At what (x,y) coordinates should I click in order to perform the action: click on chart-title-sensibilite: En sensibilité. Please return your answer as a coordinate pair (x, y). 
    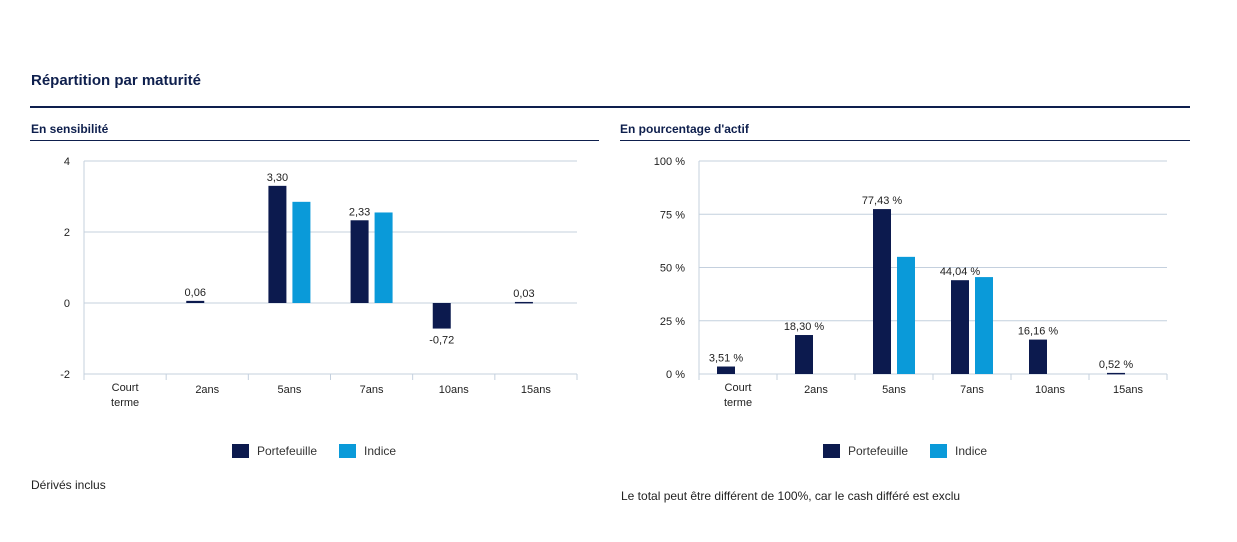
    Looking at the image, I should click on (70, 129).